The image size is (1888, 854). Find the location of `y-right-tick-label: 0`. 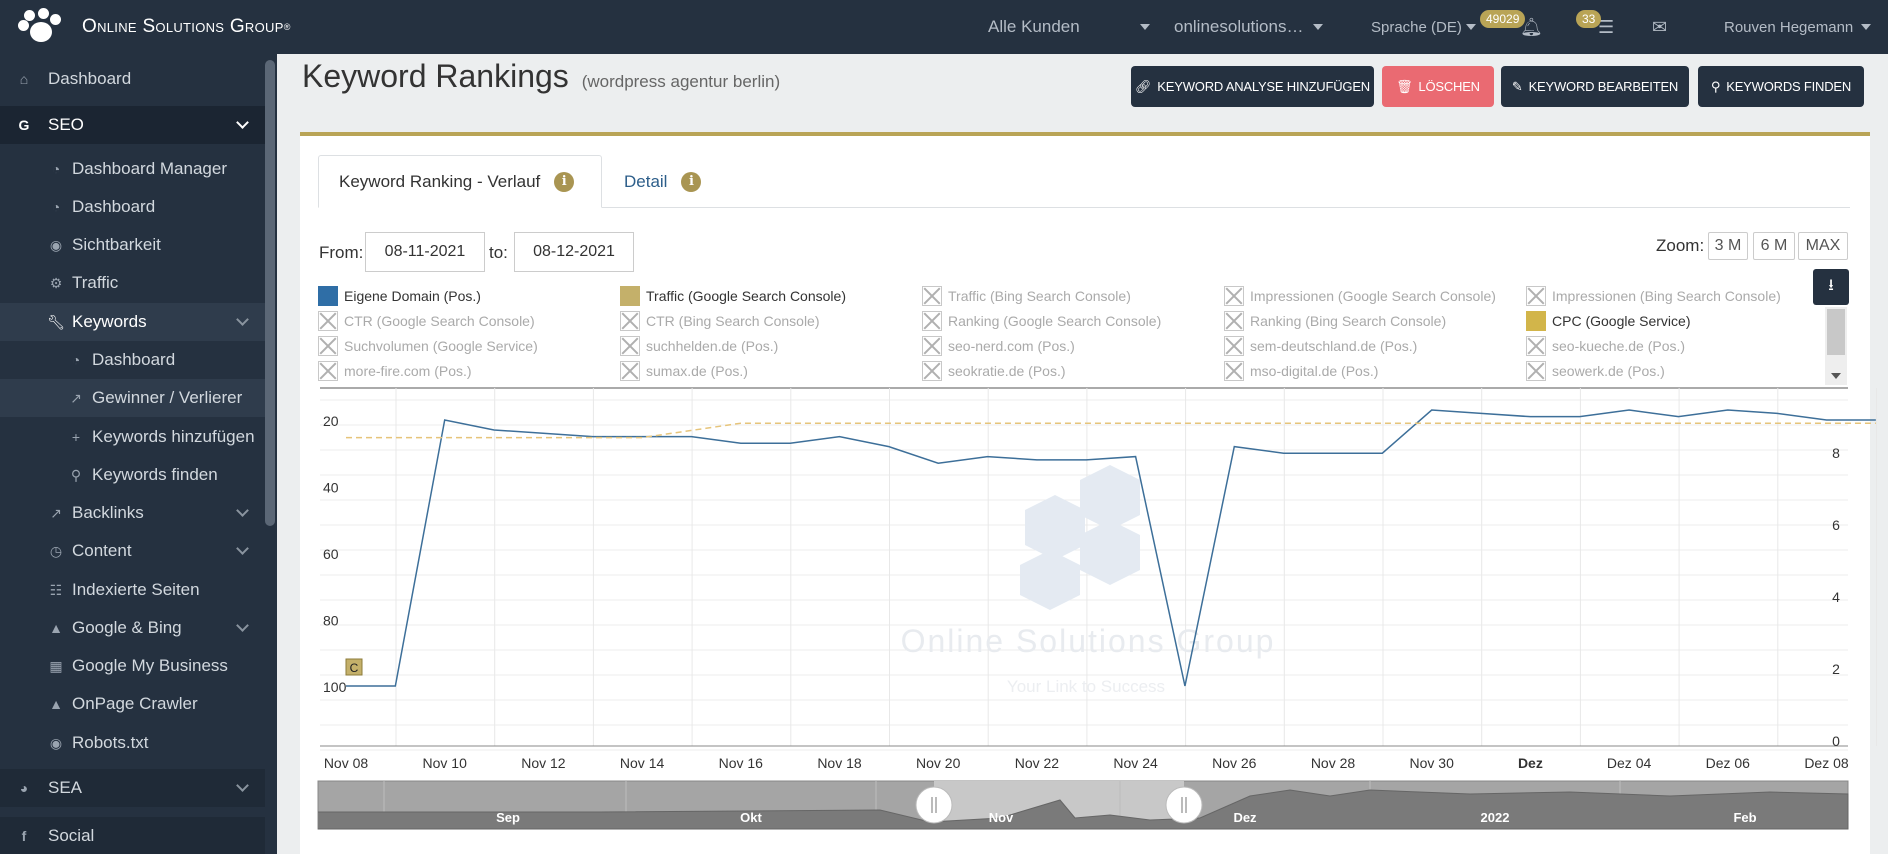

y-right-tick-label: 0 is located at coordinates (1836, 741).